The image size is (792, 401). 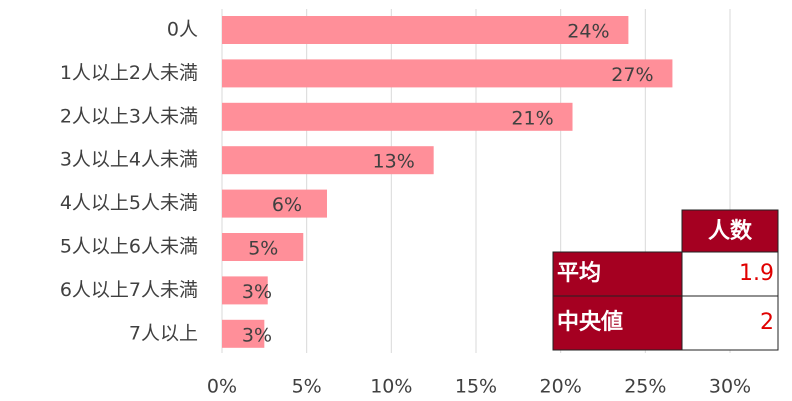 I want to click on data-label: 27%, so click(x=632, y=75).